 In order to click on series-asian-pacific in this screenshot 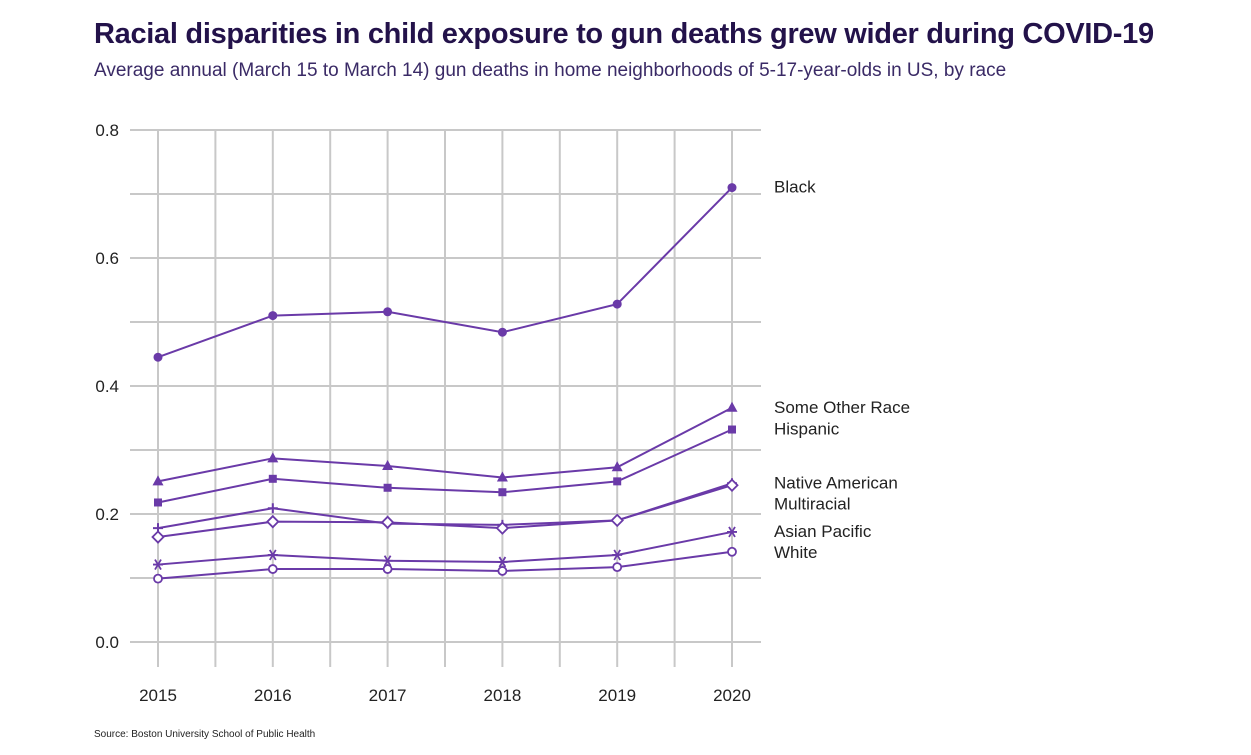, I will do `click(445, 548)`.